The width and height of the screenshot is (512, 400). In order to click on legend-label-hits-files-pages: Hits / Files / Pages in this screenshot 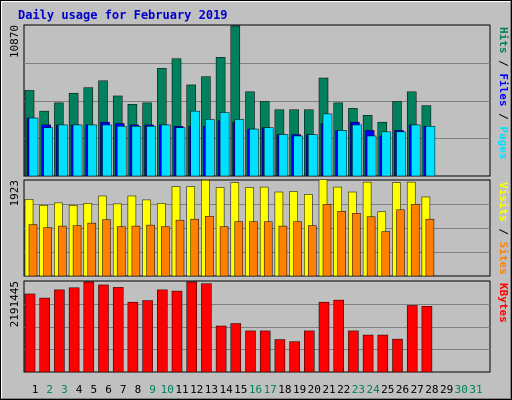, I will do `click(503, 93)`.